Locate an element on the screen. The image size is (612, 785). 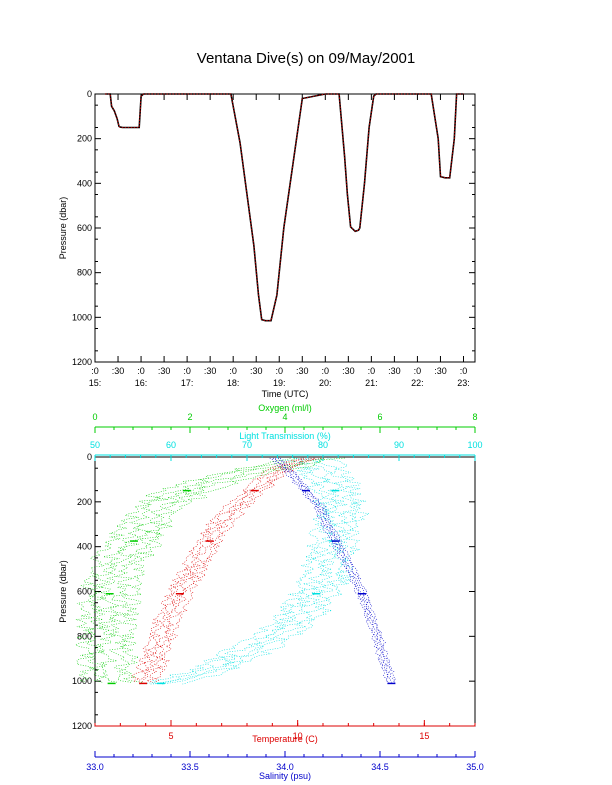
axis-tick-label: 90 is located at coordinates (399, 445).